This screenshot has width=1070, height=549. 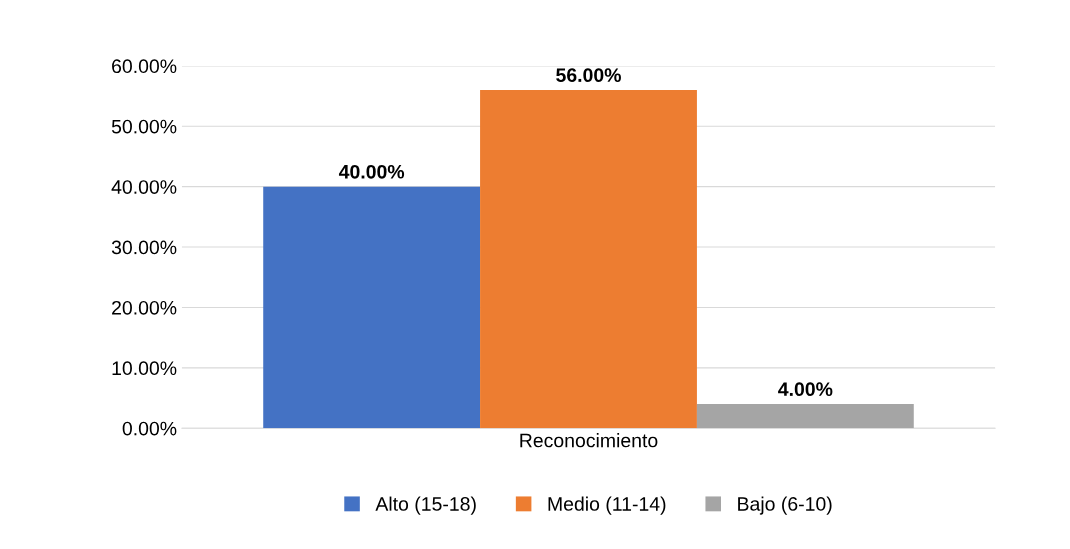 What do you see at coordinates (588, 75) in the screenshot?
I see `data-label: 56.00%` at bounding box center [588, 75].